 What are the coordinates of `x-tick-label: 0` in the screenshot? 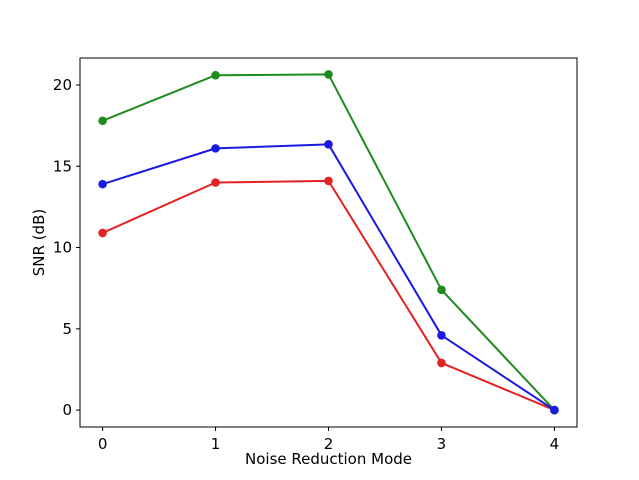 It's located at (103, 444).